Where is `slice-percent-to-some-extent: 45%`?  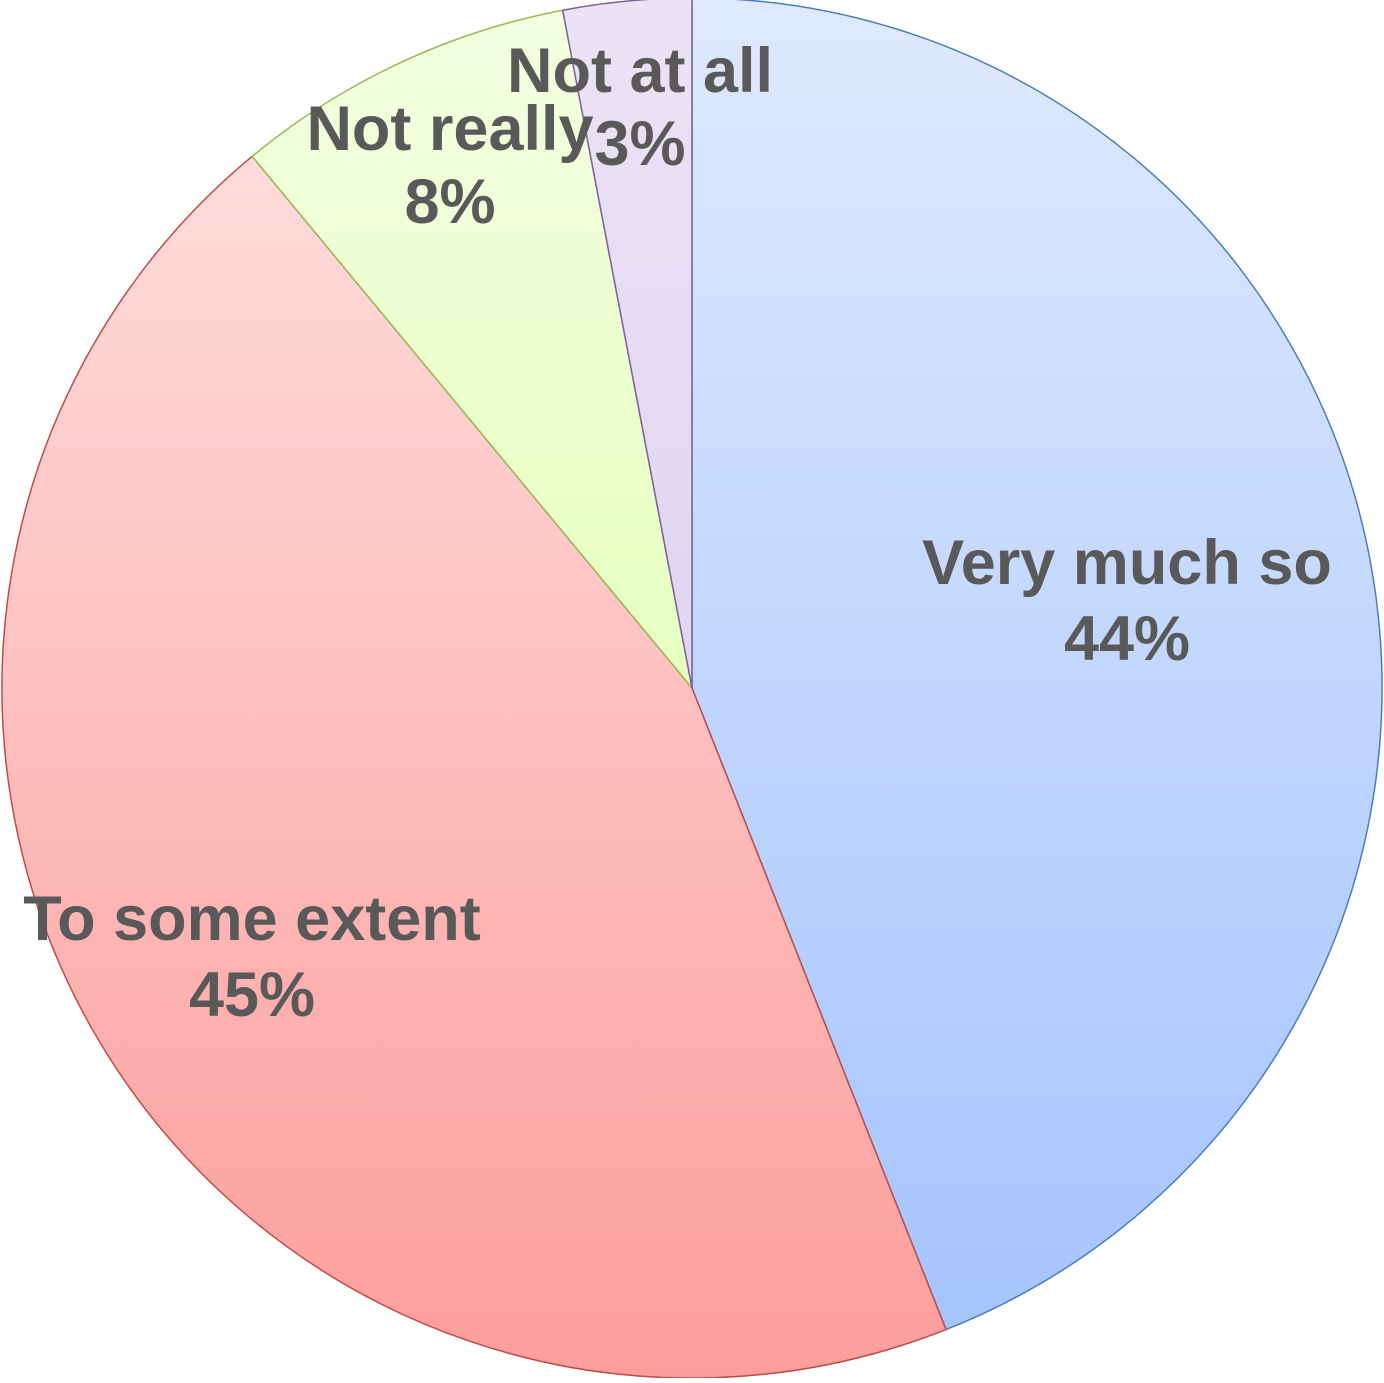
slice-percent-to-some-extent: 45% is located at coordinates (252, 995).